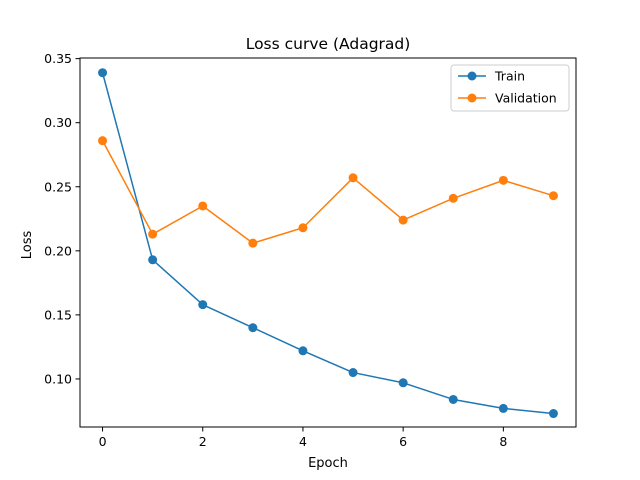  I want to click on y-tick-label-0.35: 0.35, so click(58, 58).